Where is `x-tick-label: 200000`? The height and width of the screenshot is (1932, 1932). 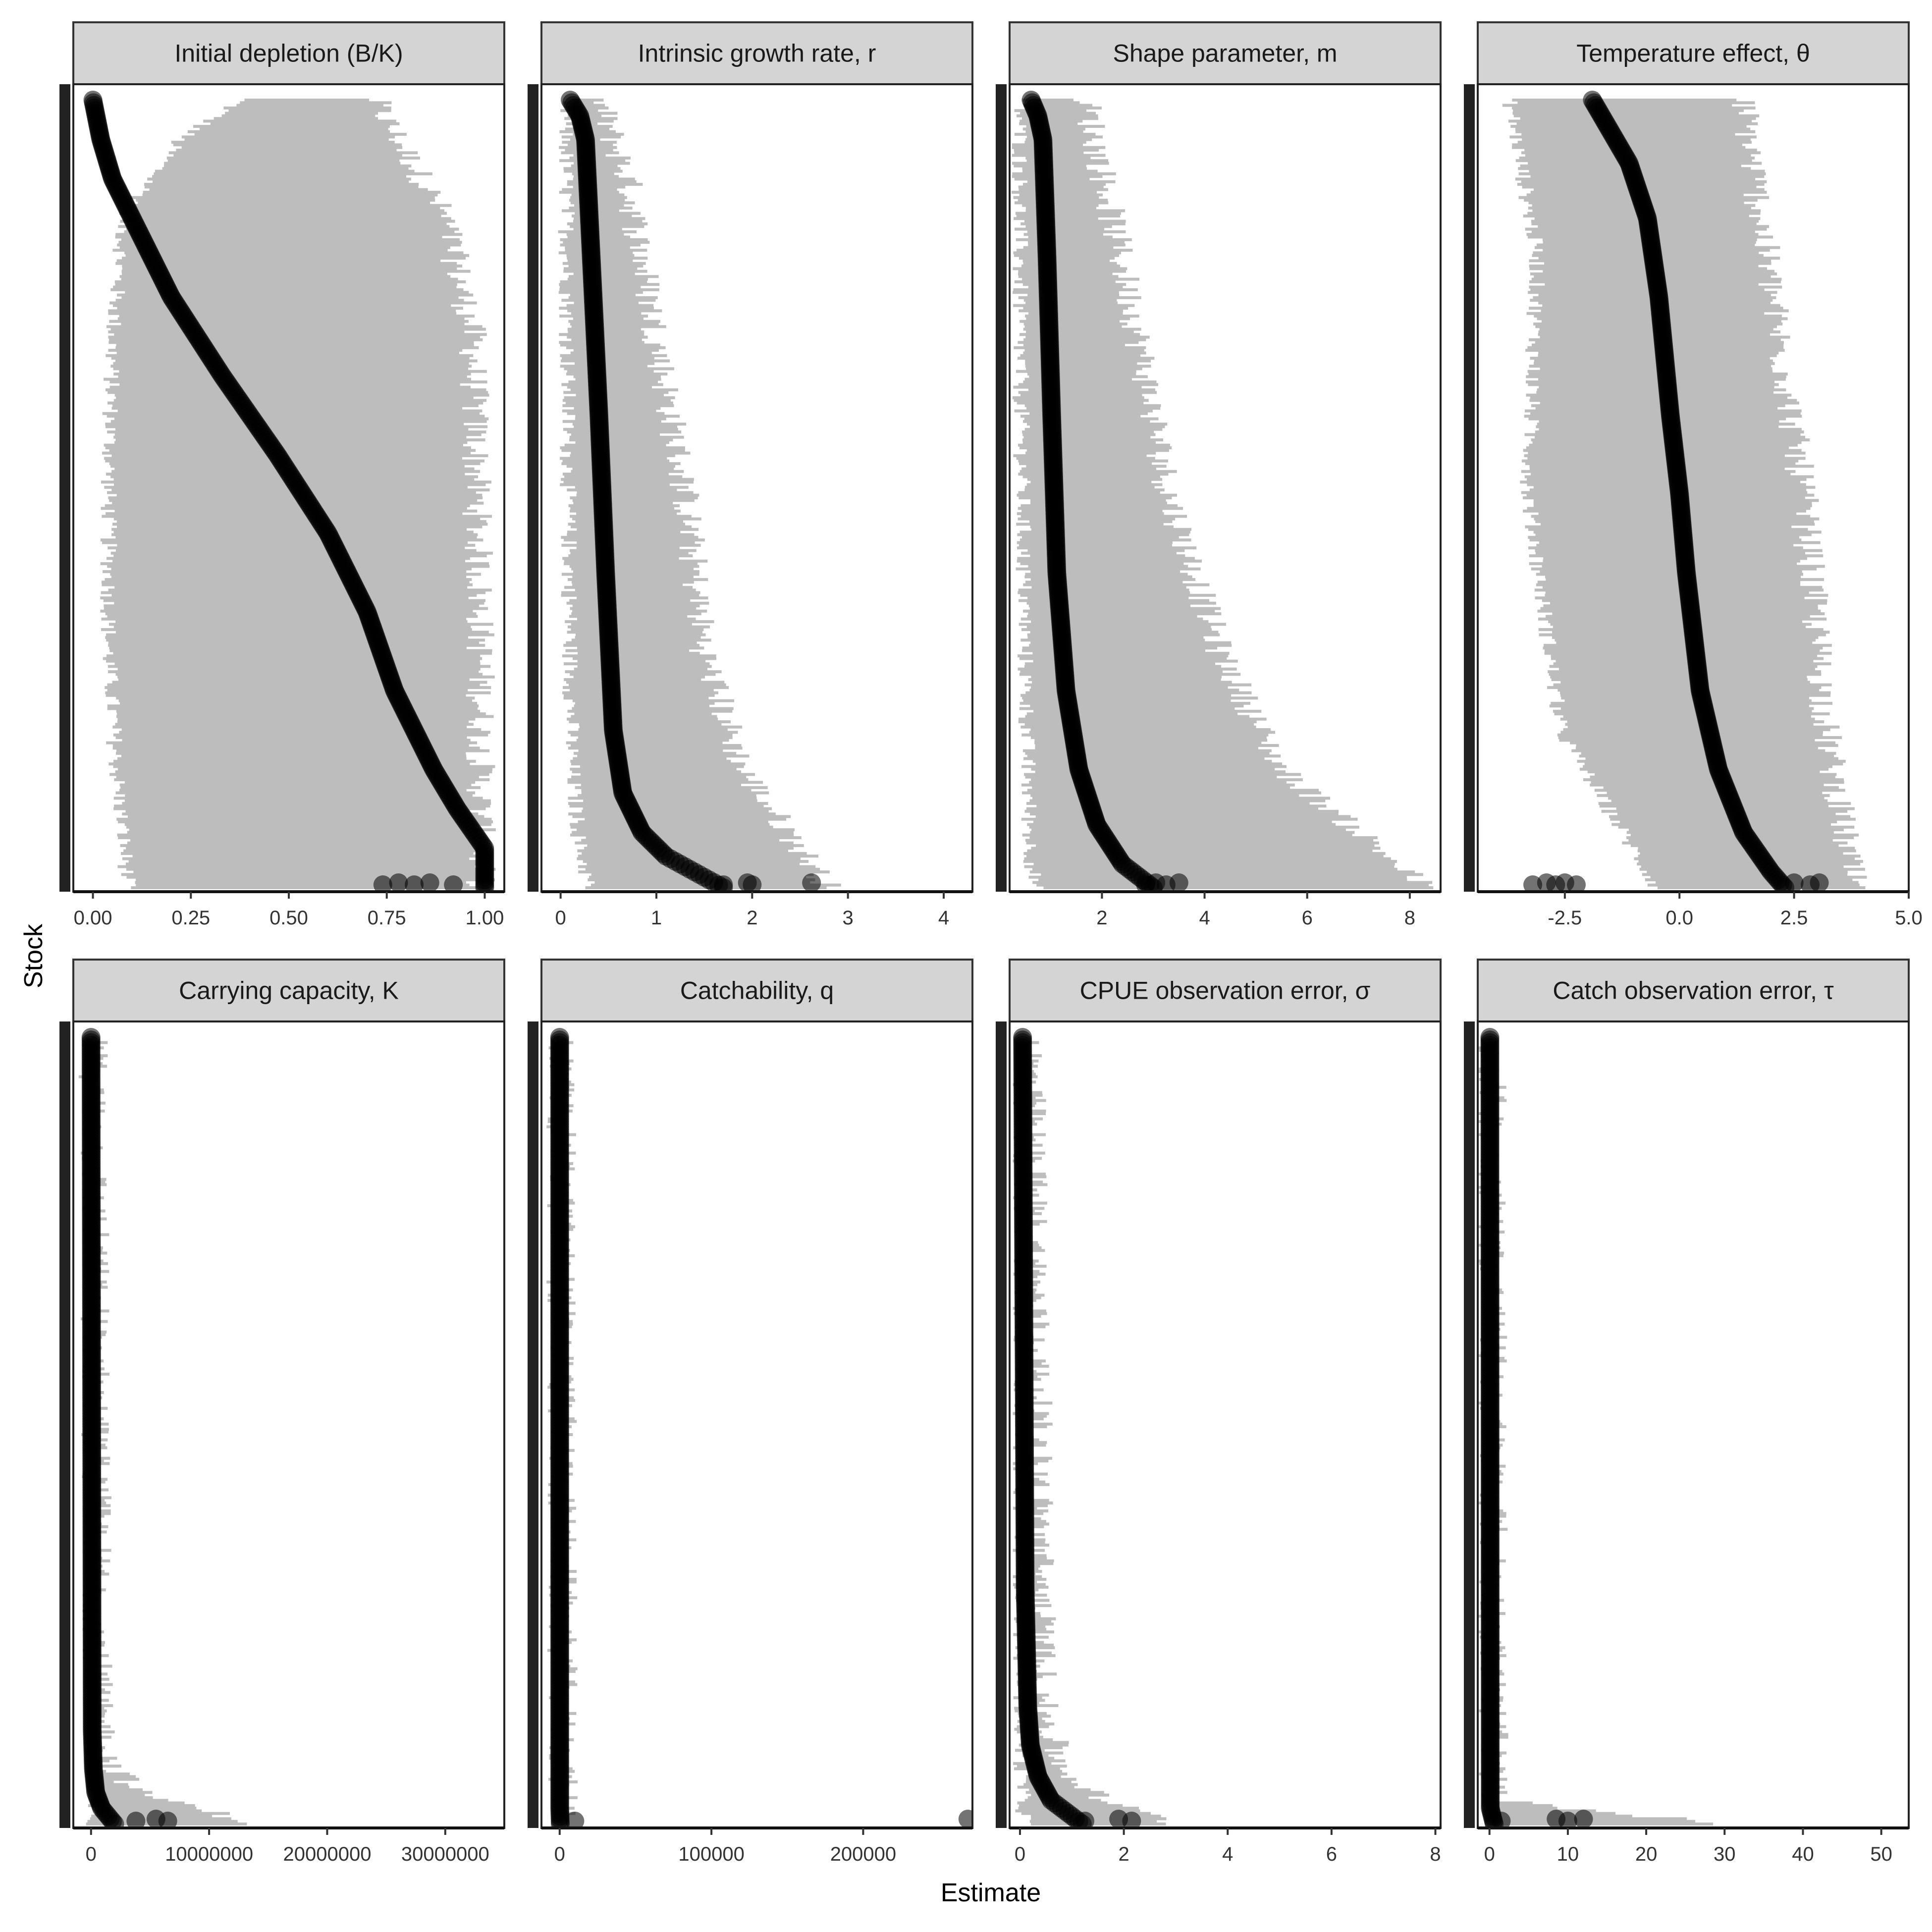
x-tick-label: 200000 is located at coordinates (863, 1854).